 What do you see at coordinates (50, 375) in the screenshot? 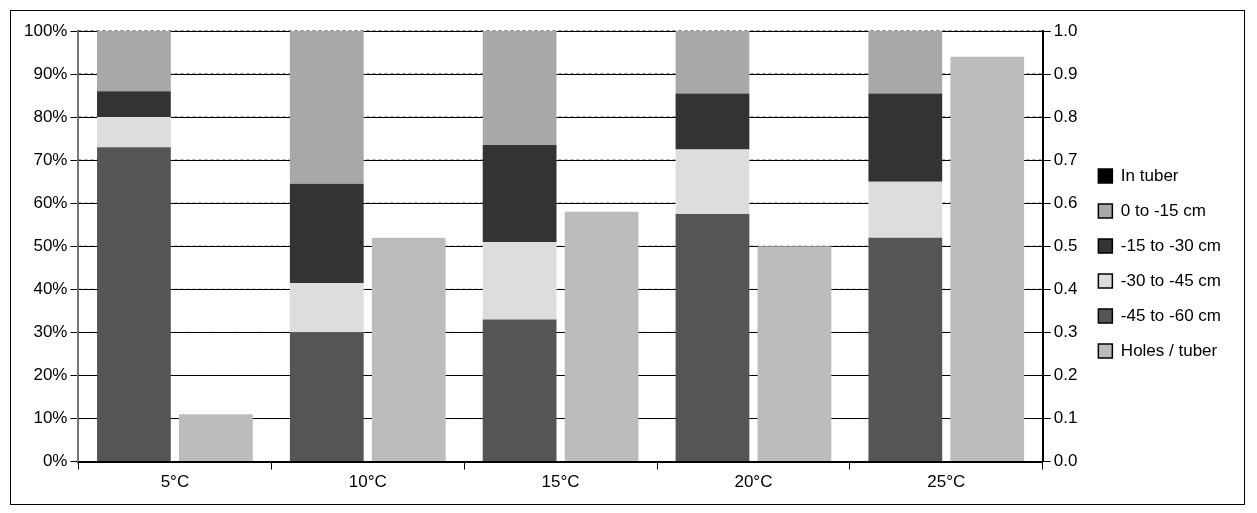
I see `y-tick-label: 20%` at bounding box center [50, 375].